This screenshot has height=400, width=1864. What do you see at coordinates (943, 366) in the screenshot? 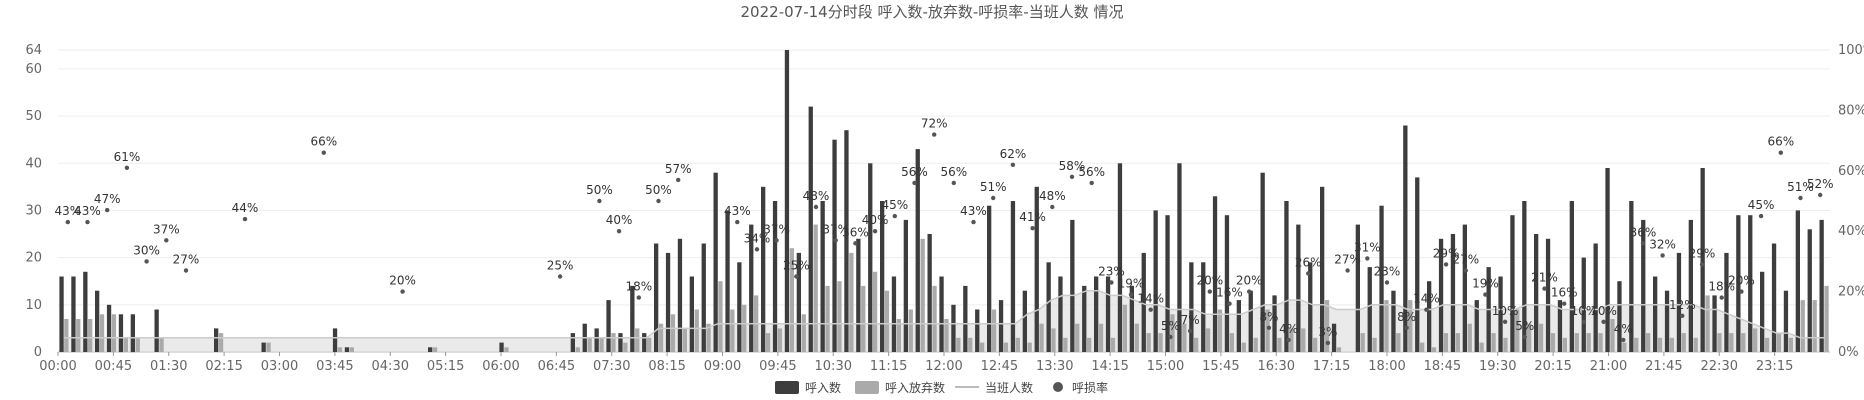
I see `x-tick-label: 12:00` at bounding box center [943, 366].